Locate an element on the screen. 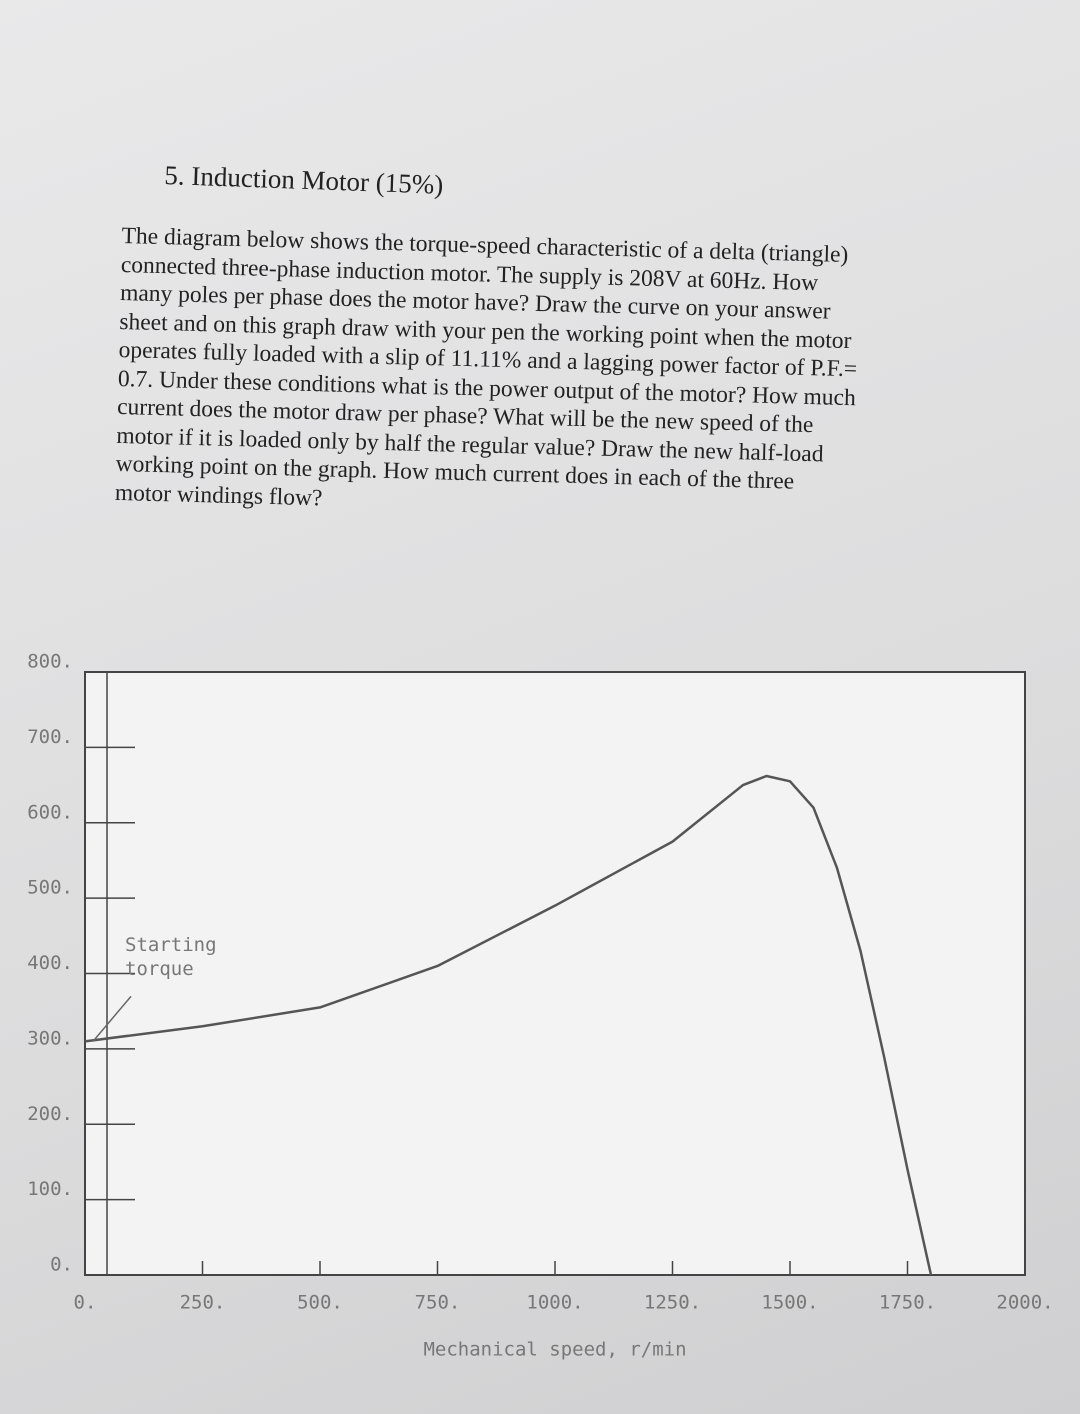 The image size is (1080, 1414). x-tick-label: 1250. is located at coordinates (672, 1303).